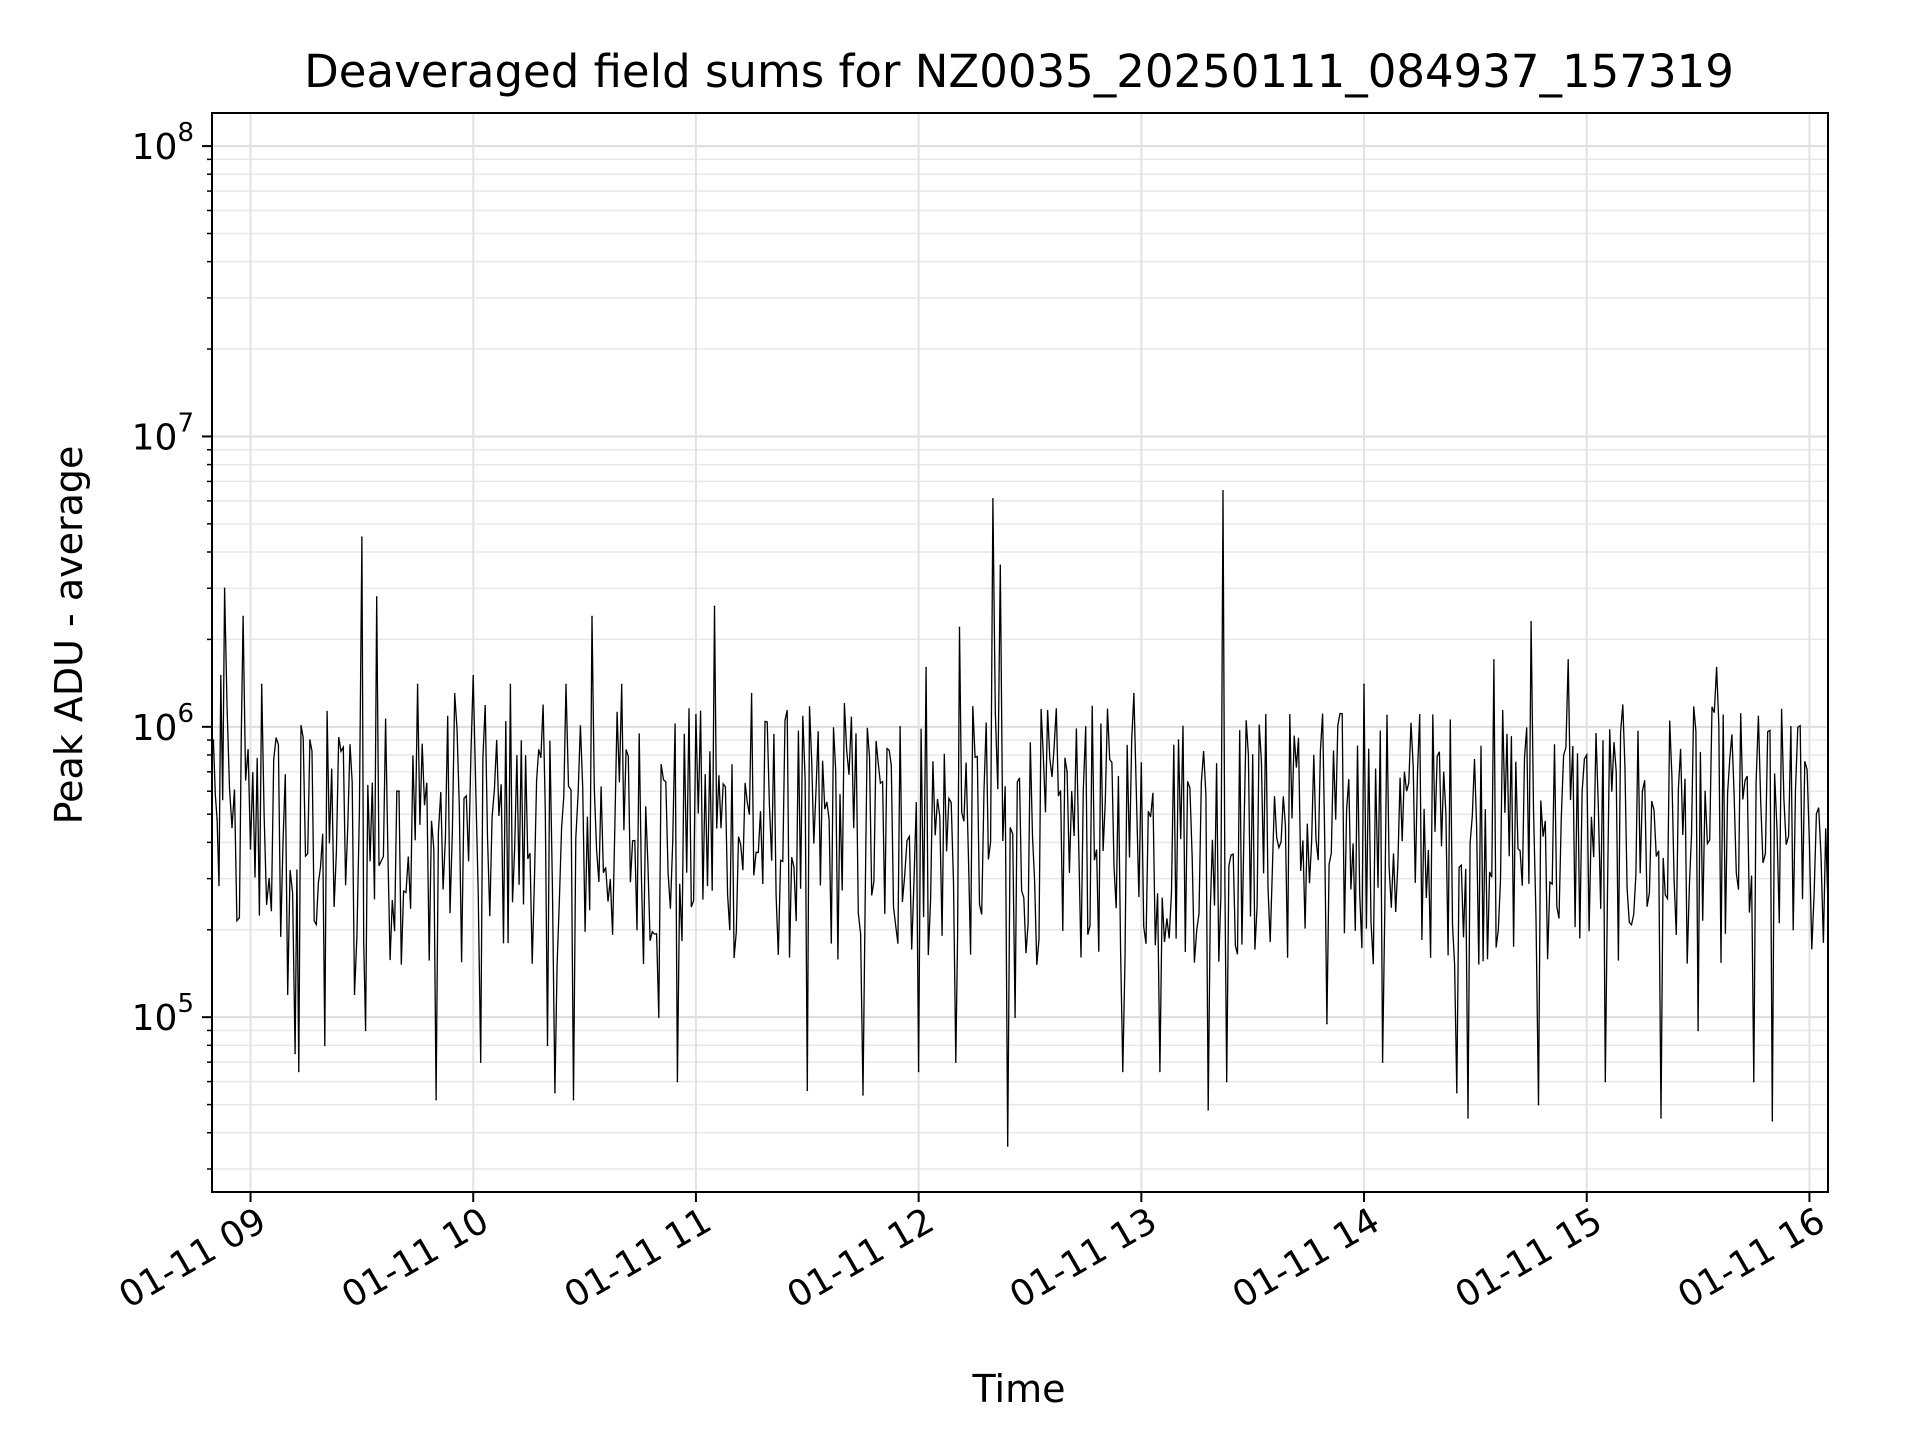 Image resolution: width=1920 pixels, height=1440 pixels. I want to click on y-tick-label: 10⁷, so click(163, 433).